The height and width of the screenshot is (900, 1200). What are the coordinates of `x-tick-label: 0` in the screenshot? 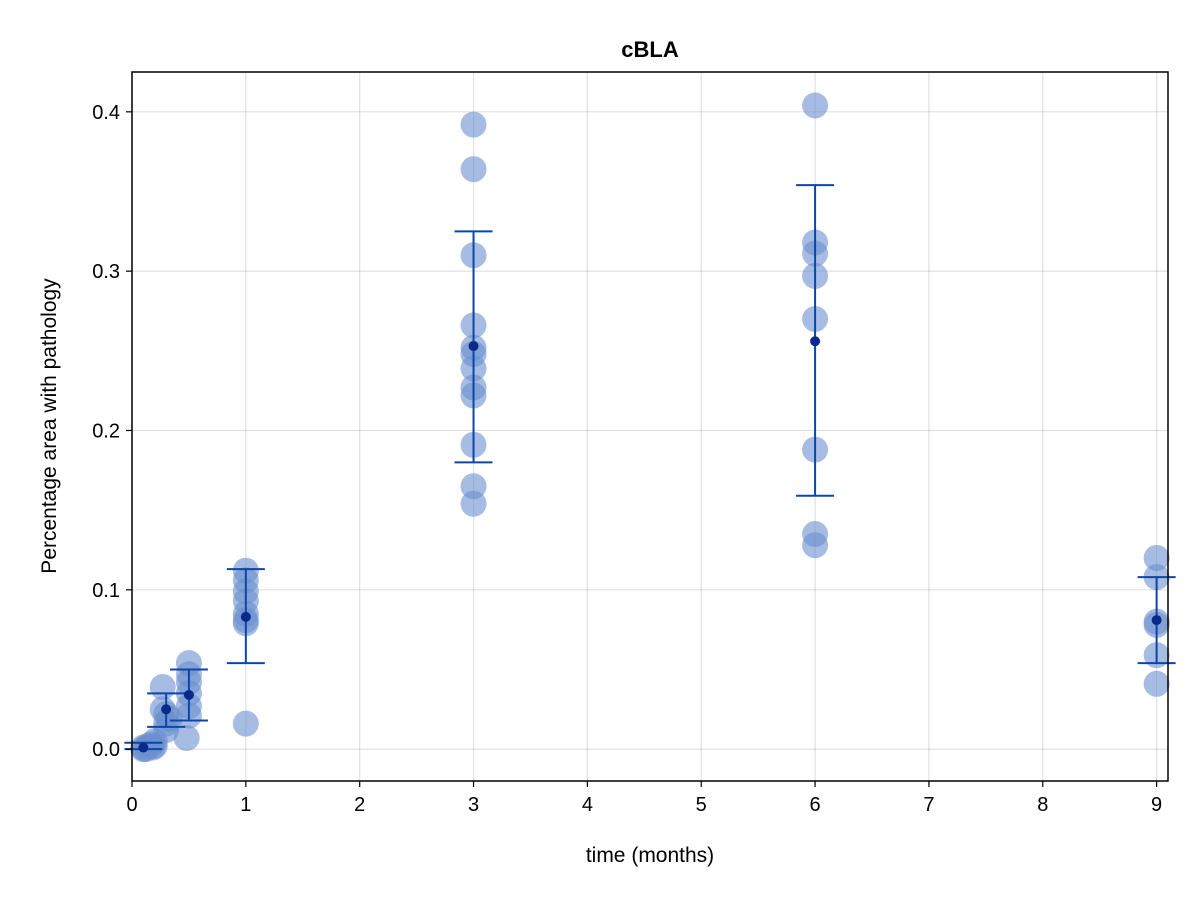 It's located at (131, 805).